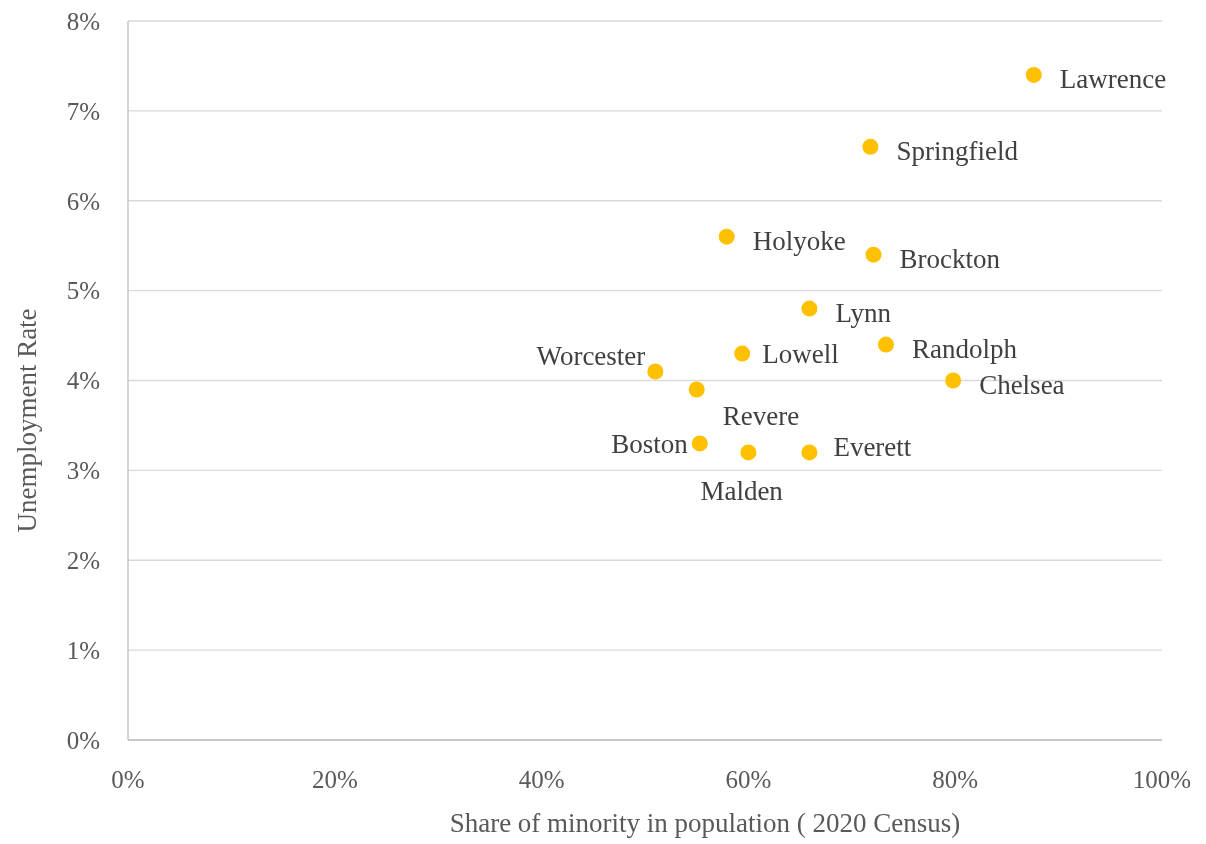 The height and width of the screenshot is (844, 1206). What do you see at coordinates (591, 355) in the screenshot?
I see `annotation: Worcester` at bounding box center [591, 355].